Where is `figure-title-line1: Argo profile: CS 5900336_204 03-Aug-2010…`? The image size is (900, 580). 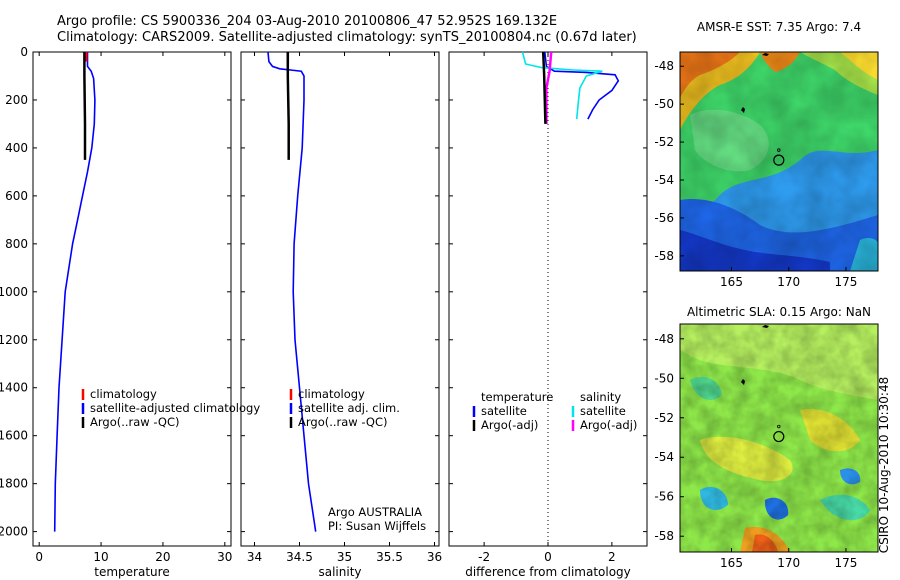
figure-title-line1: Argo profile: CS 5900336_204 03-Aug-2010… is located at coordinates (307, 21).